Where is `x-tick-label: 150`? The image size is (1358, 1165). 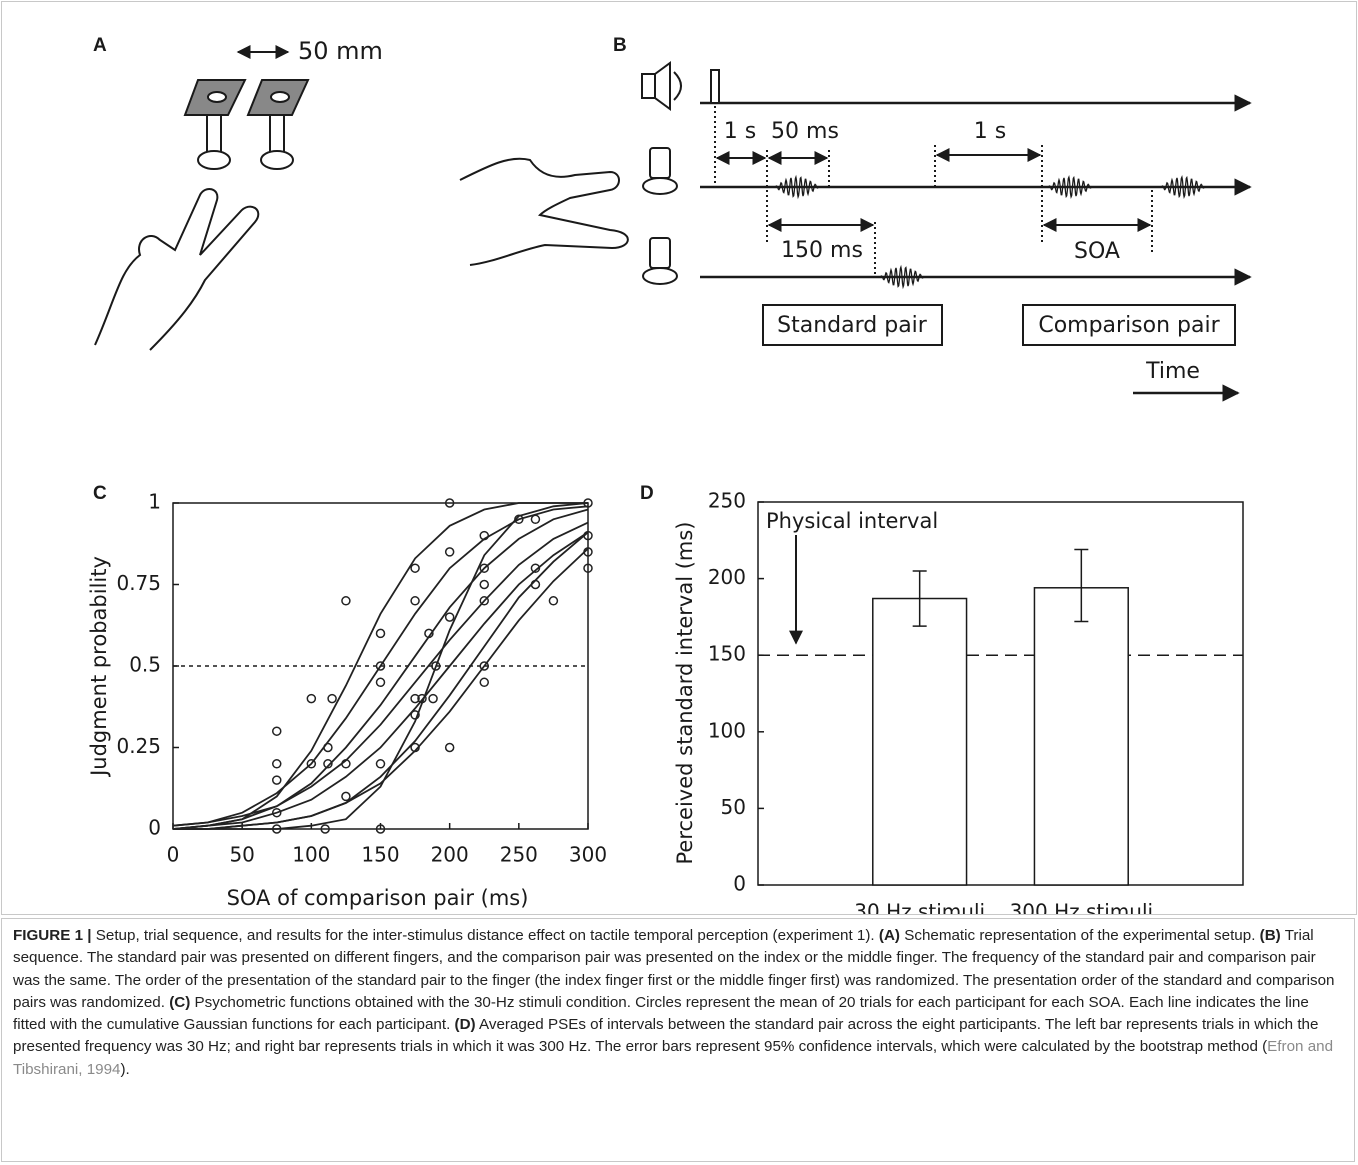
x-tick-label: 150 is located at coordinates (380, 855).